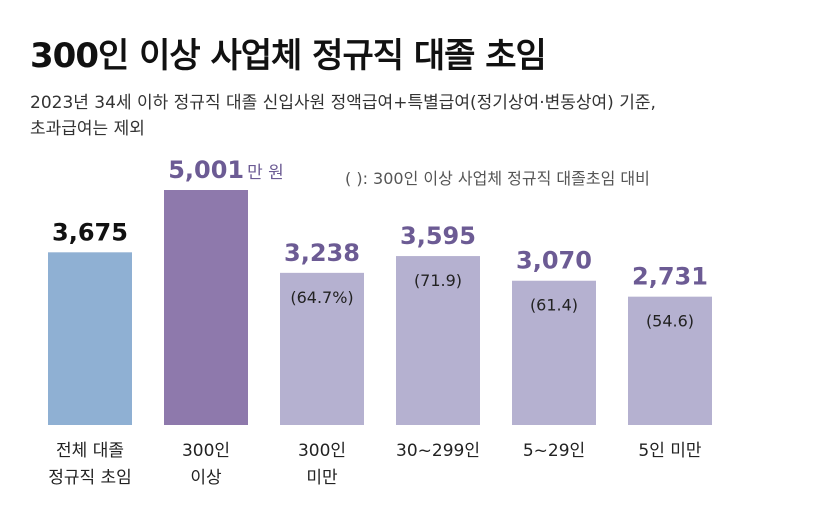 The image size is (814, 517). I want to click on value-number-3: 3,595, so click(438, 236).